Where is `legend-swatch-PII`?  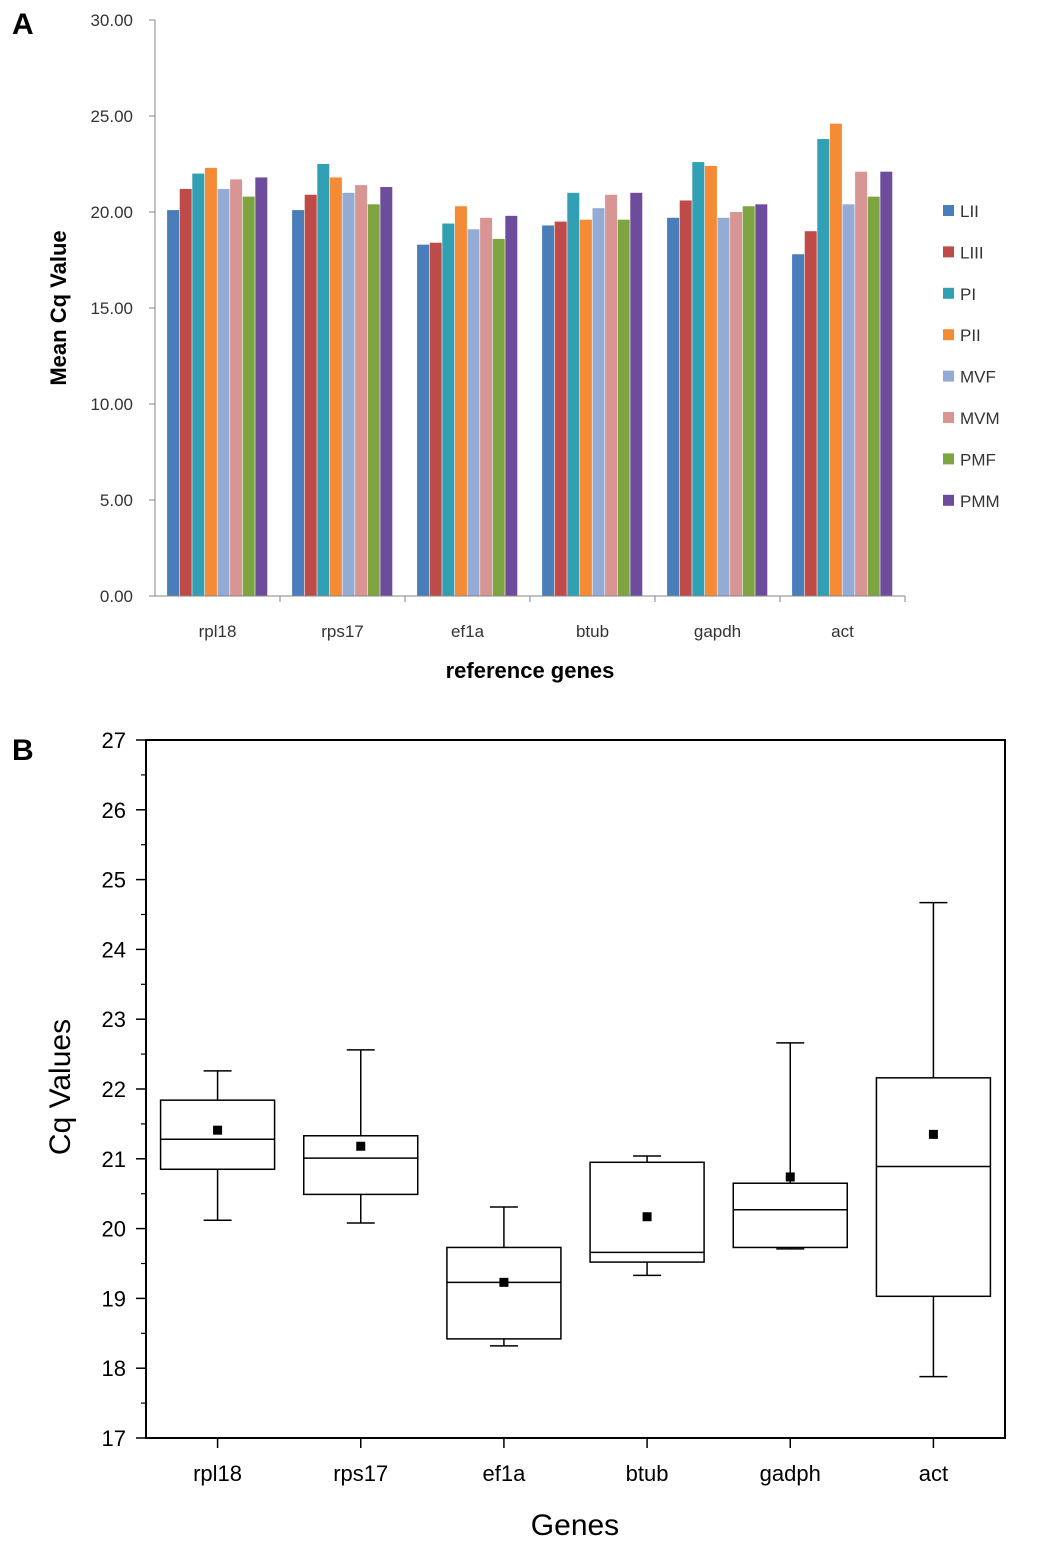
legend-swatch-PII is located at coordinates (948, 335).